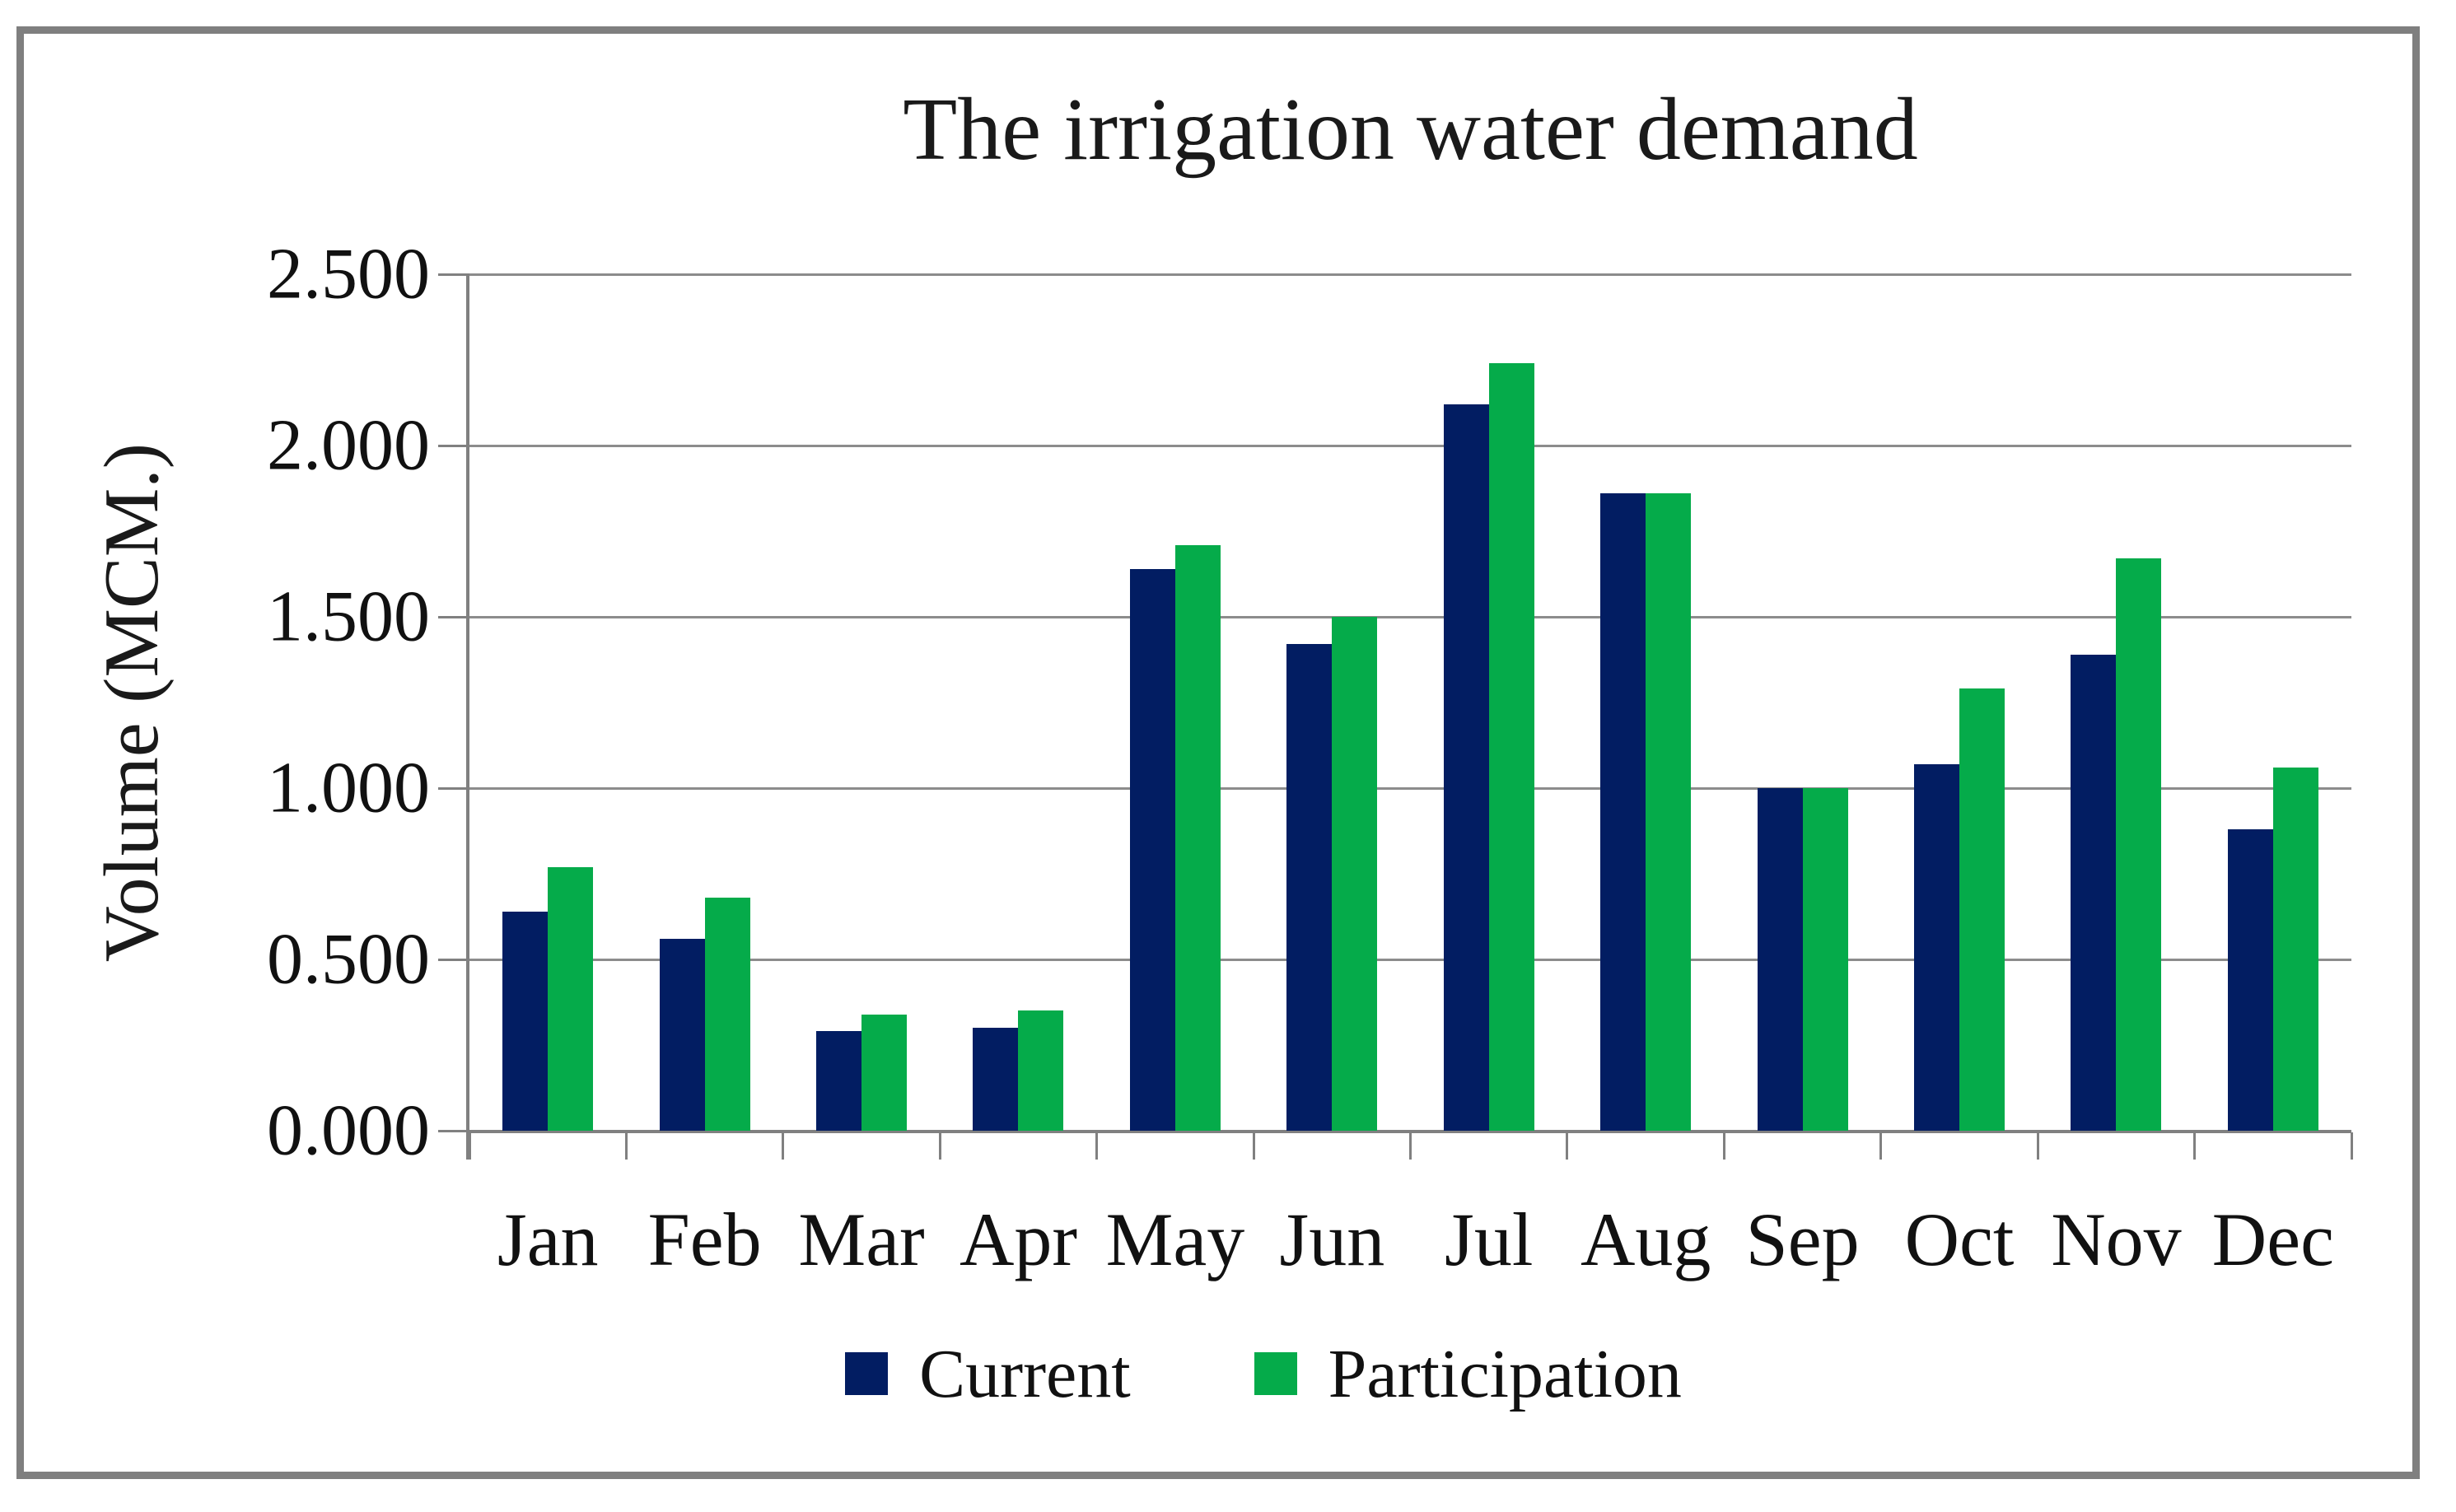  I want to click on y-tick-label: 0.500, so click(348, 959).